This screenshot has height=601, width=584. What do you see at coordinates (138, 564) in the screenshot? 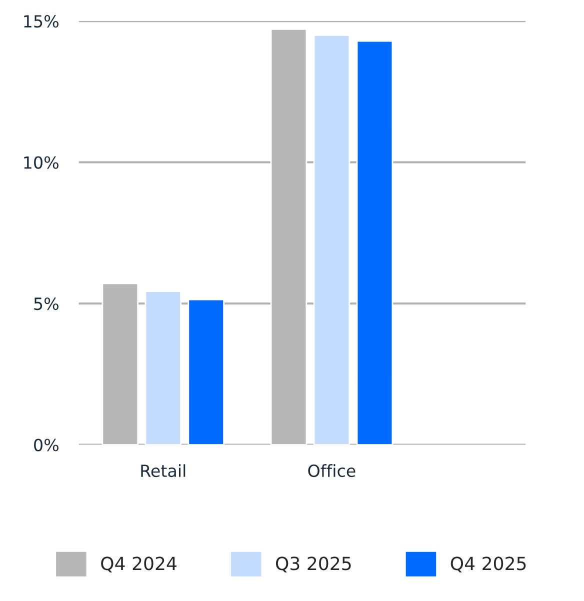
I see `legend-label: Q4 2024` at bounding box center [138, 564].